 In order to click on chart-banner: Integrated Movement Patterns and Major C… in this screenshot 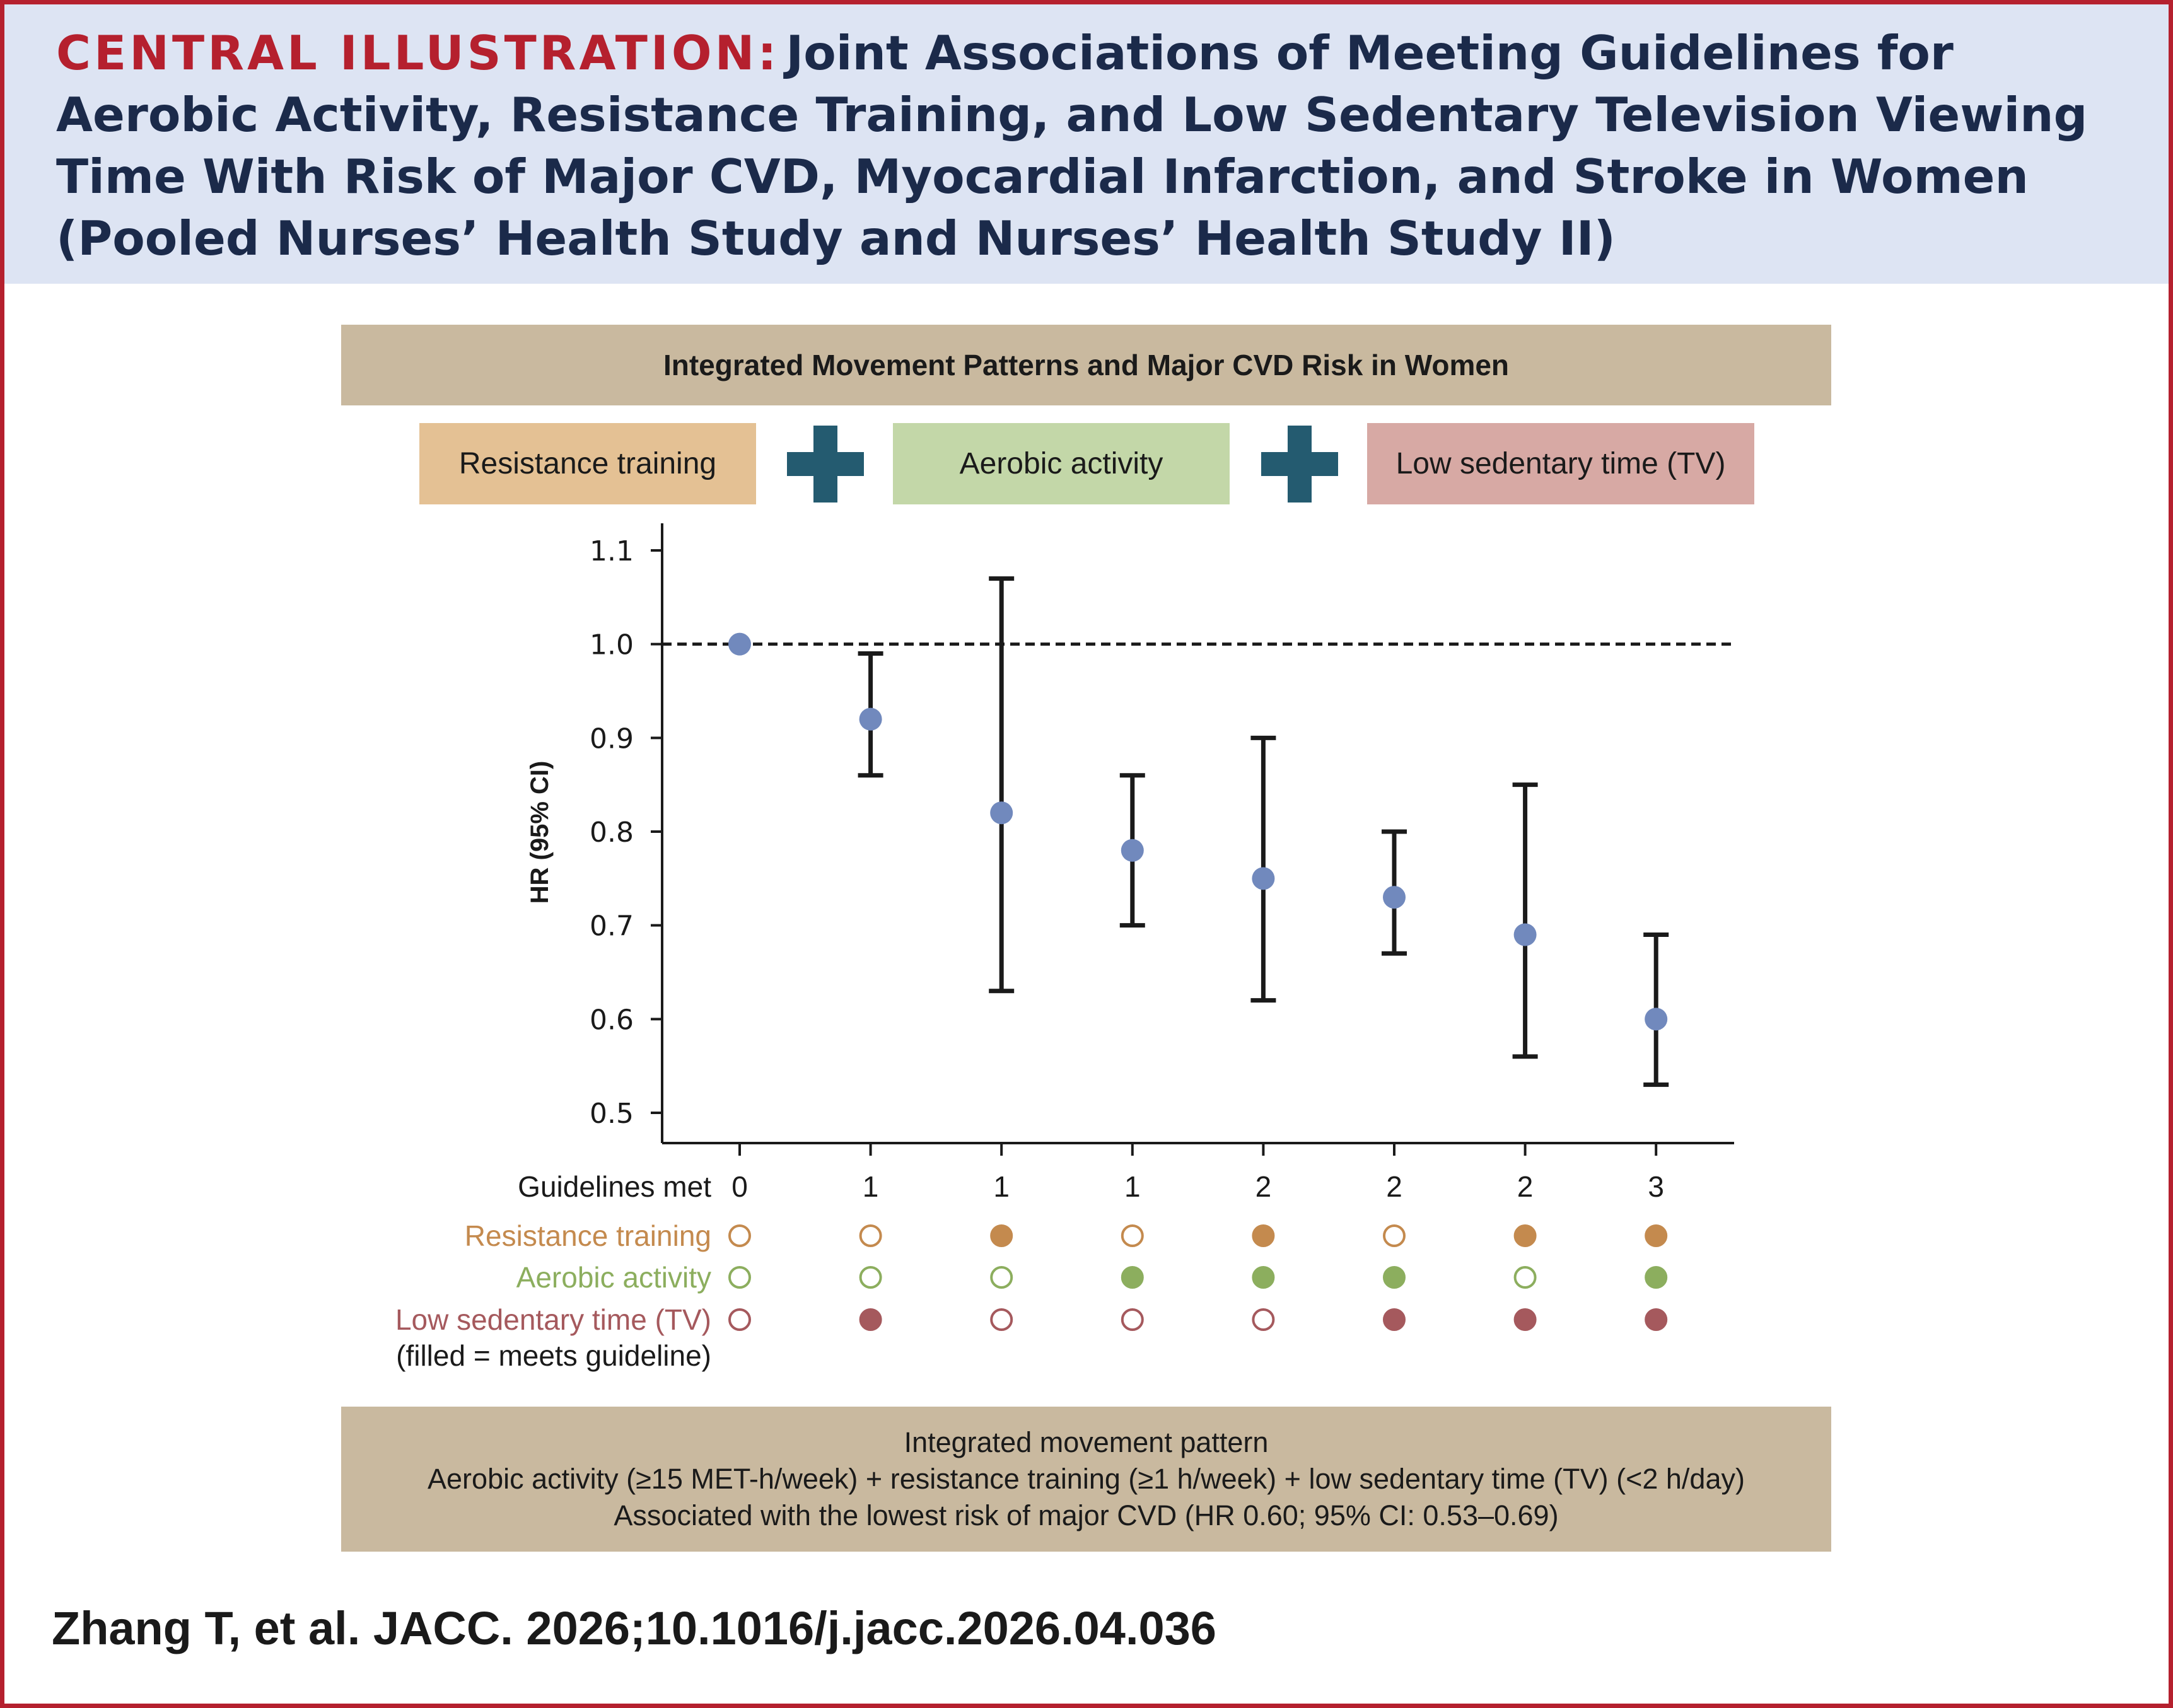, I will do `click(1086, 365)`.